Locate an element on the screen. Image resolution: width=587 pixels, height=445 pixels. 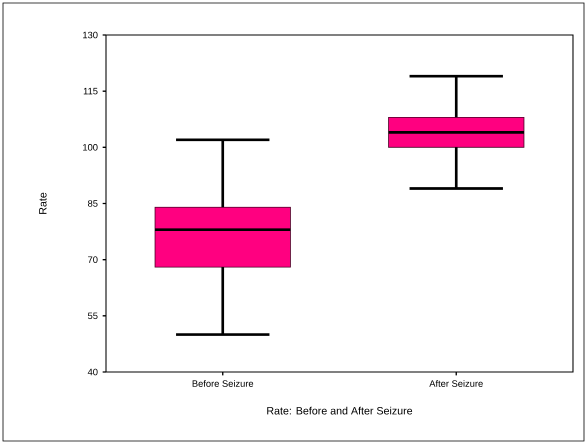
y-tick-label: 130 is located at coordinates (90, 35).